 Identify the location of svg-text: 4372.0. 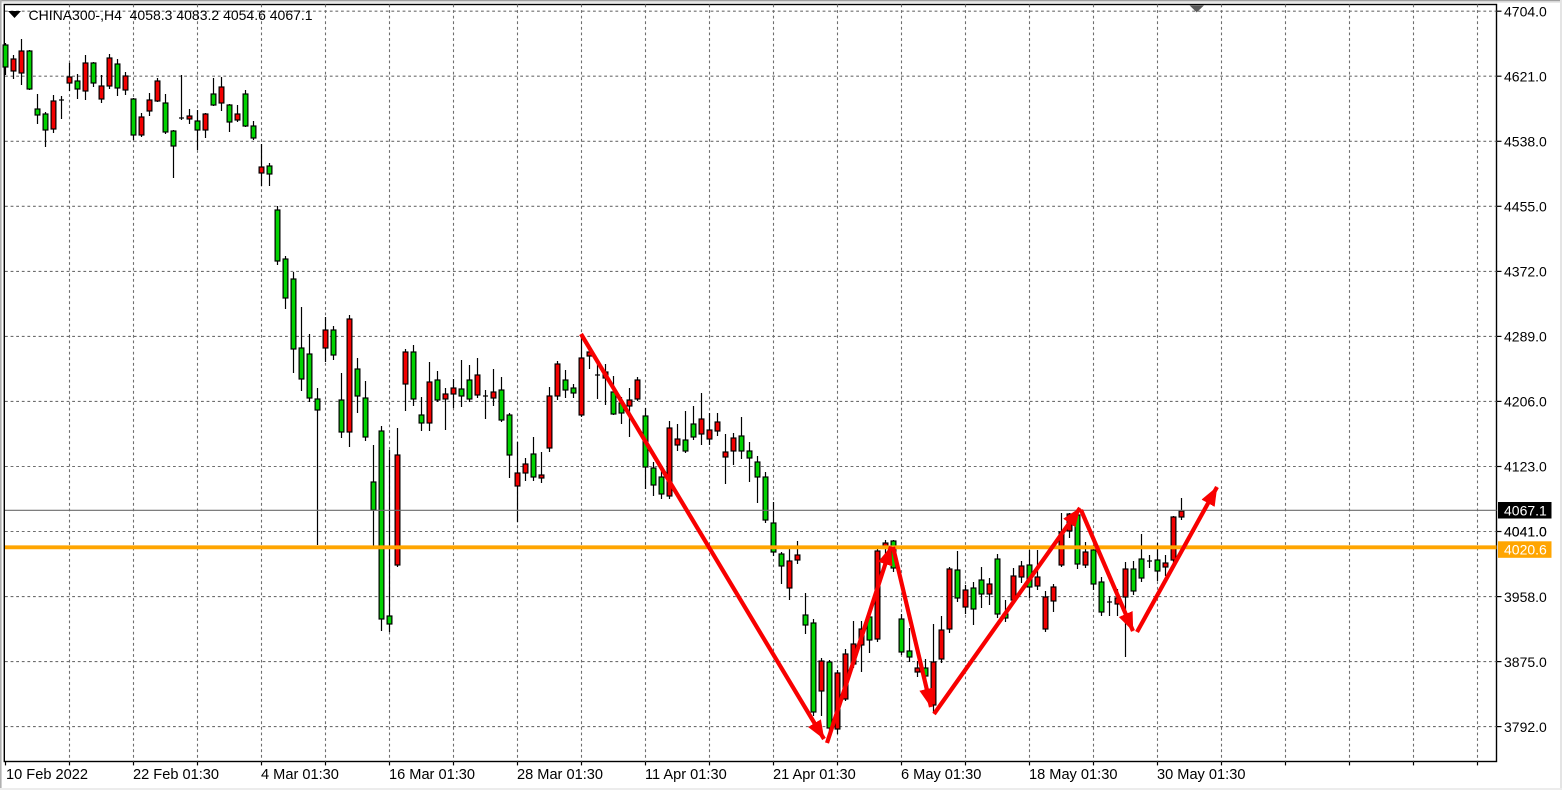
(1525, 272).